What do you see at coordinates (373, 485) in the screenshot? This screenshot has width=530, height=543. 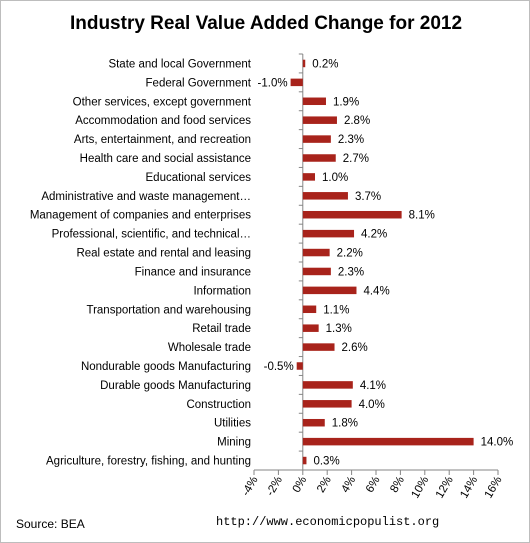 I see `x-tick-label: 6%` at bounding box center [373, 485].